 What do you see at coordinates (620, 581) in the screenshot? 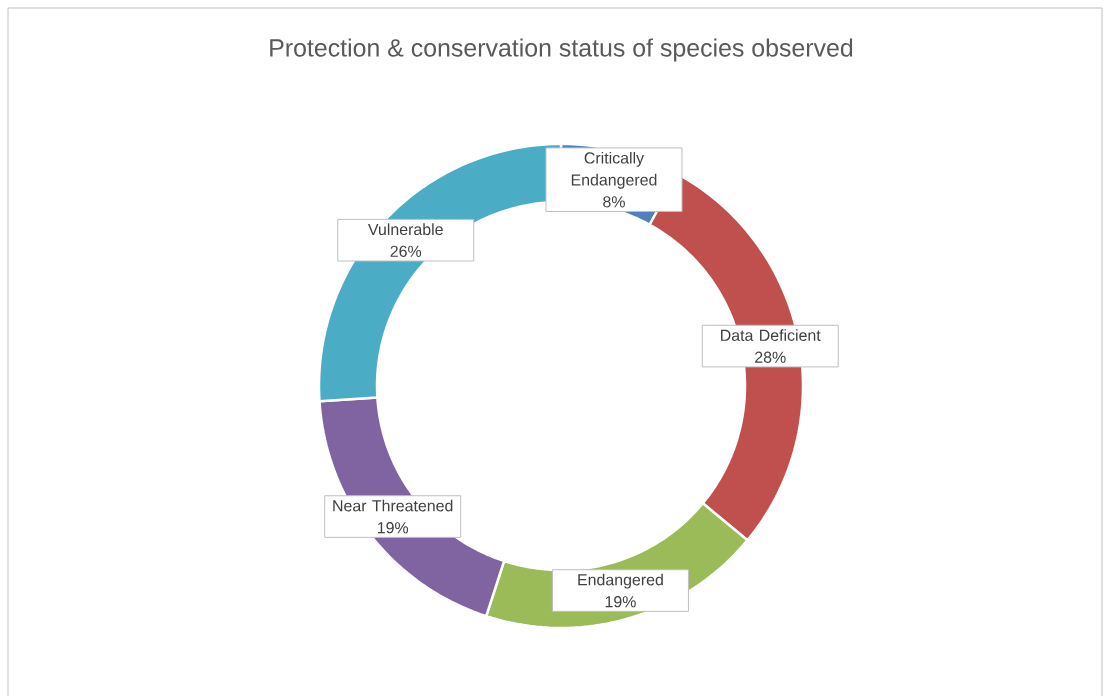
I see `slice-label: Endangered` at bounding box center [620, 581].